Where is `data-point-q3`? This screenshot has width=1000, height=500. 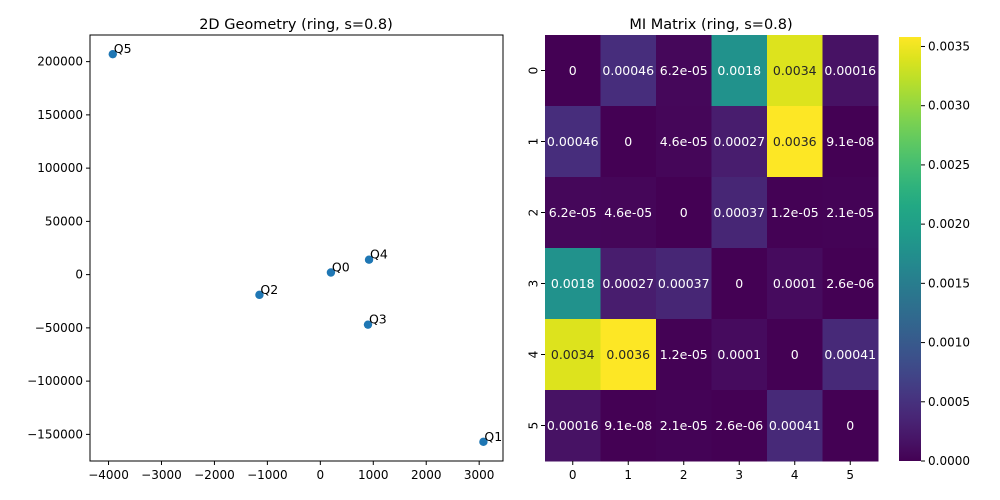
data-point-q3 is located at coordinates (368, 324).